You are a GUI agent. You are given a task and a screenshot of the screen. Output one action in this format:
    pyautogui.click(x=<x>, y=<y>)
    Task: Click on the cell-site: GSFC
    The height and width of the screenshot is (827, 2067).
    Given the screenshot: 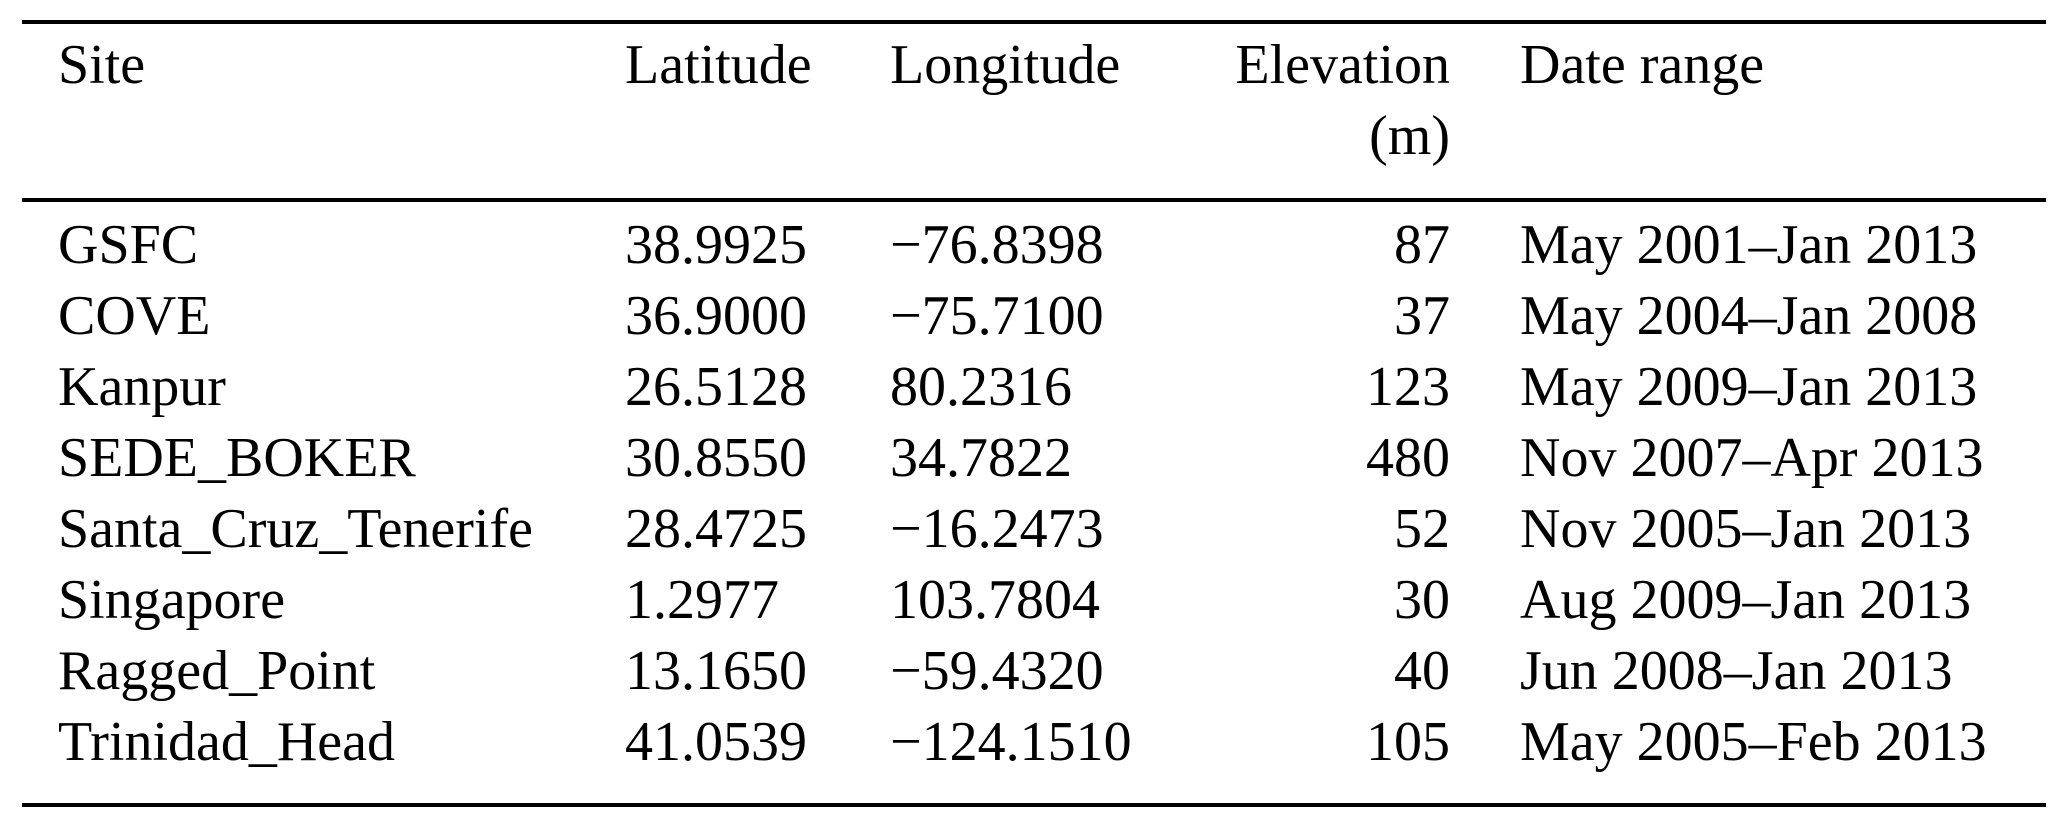 What is the action you would take?
    pyautogui.click(x=128, y=245)
    